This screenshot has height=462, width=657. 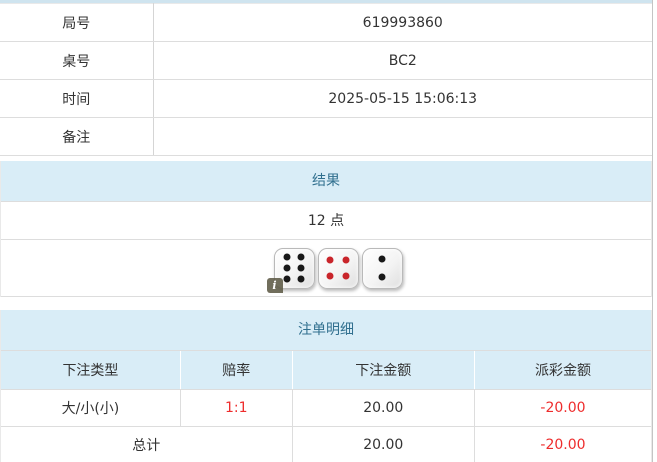 I want to click on payout-value: -20.00, so click(x=562, y=408).